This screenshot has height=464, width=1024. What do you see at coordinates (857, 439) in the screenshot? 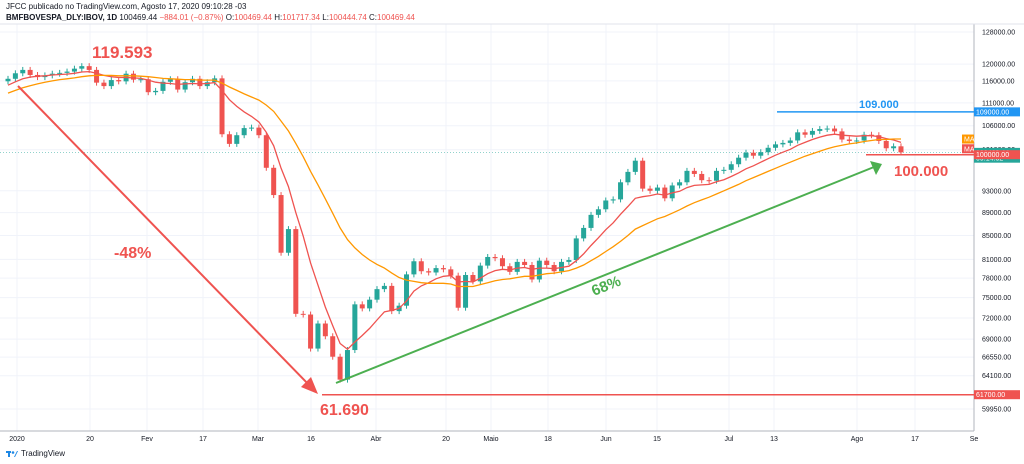
I see `x-tick-label: Ago` at bounding box center [857, 439].